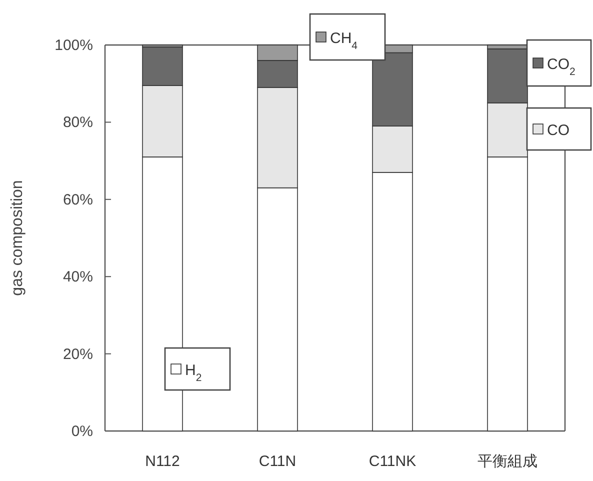  I want to click on legend-label: CH$_{4}$, so click(344, 41).